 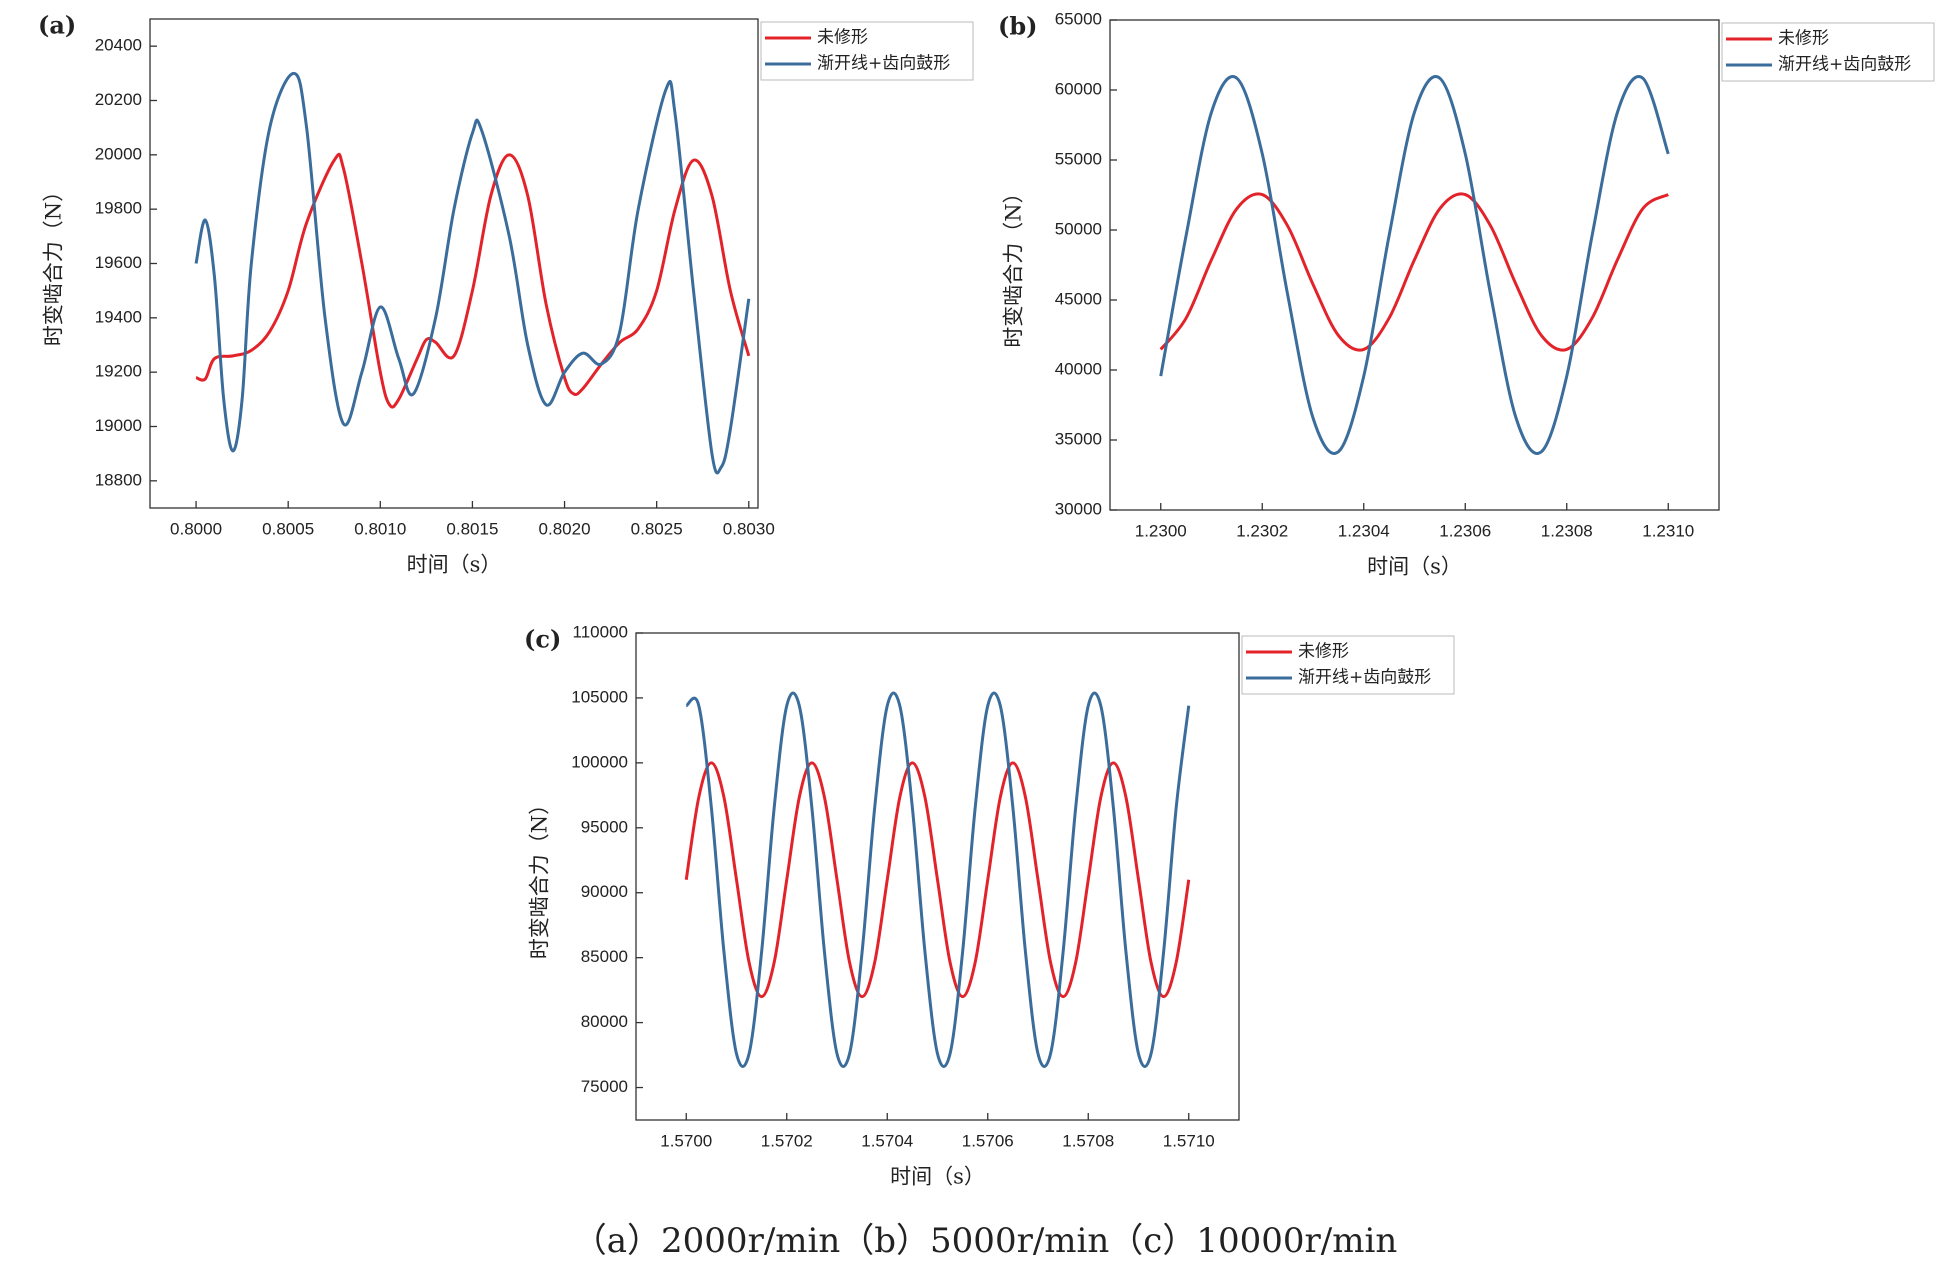 What do you see at coordinates (118, 153) in the screenshot?
I see `y-tick-label: 20000` at bounding box center [118, 153].